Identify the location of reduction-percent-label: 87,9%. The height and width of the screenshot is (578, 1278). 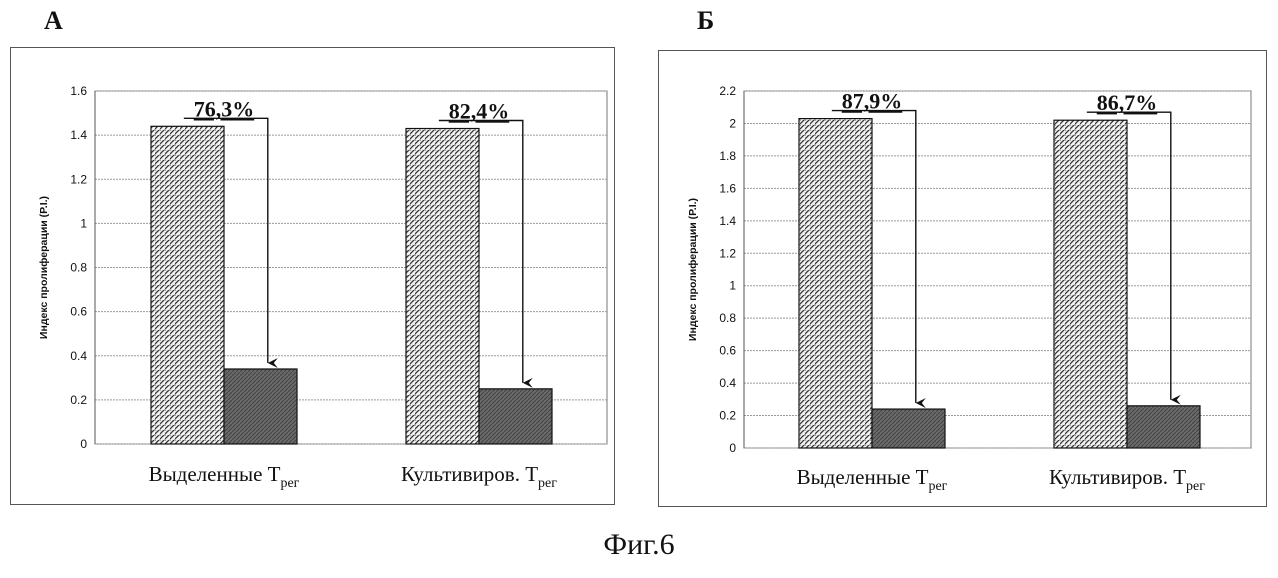
(872, 101).